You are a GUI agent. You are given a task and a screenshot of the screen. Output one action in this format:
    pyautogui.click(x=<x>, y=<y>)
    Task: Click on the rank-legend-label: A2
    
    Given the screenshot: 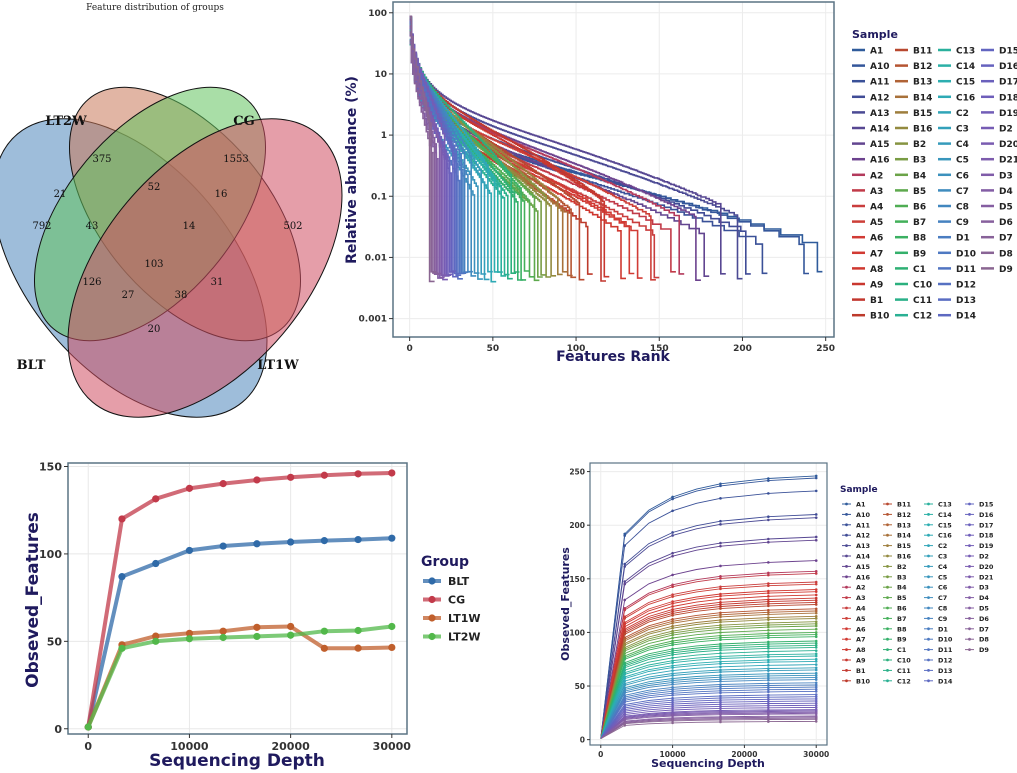 What is the action you would take?
    pyautogui.click(x=876, y=176)
    